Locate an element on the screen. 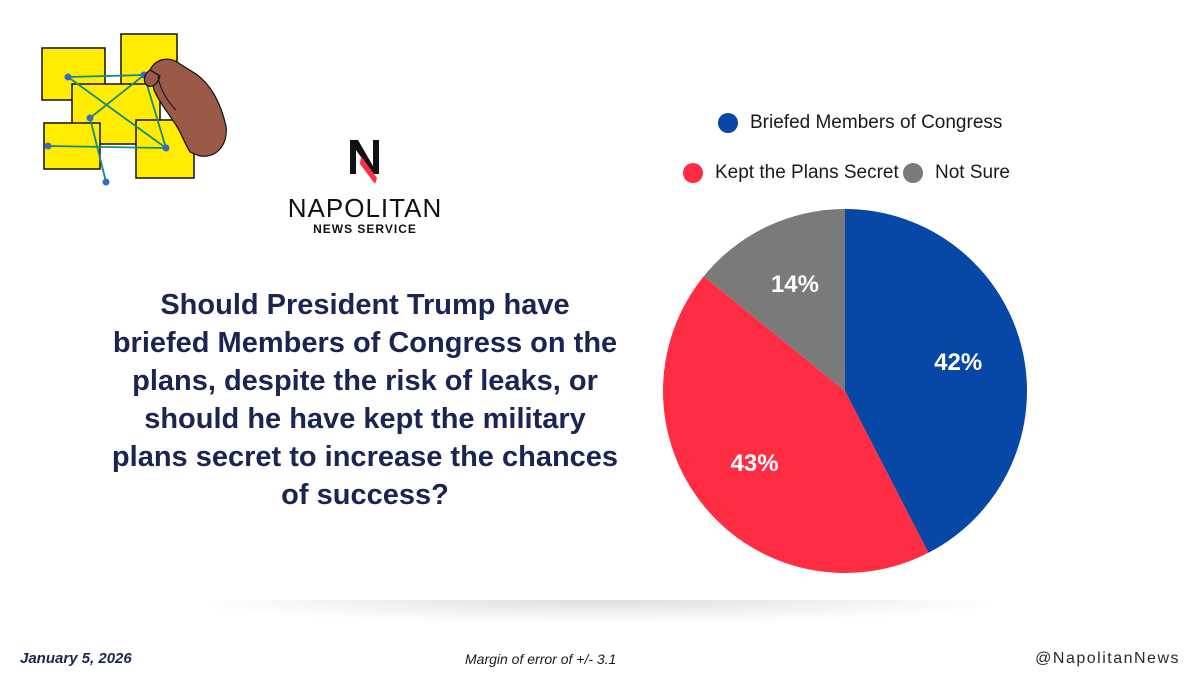 The width and height of the screenshot is (1200, 675). pie-label-kept-secret: 43% is located at coordinates (755, 463).